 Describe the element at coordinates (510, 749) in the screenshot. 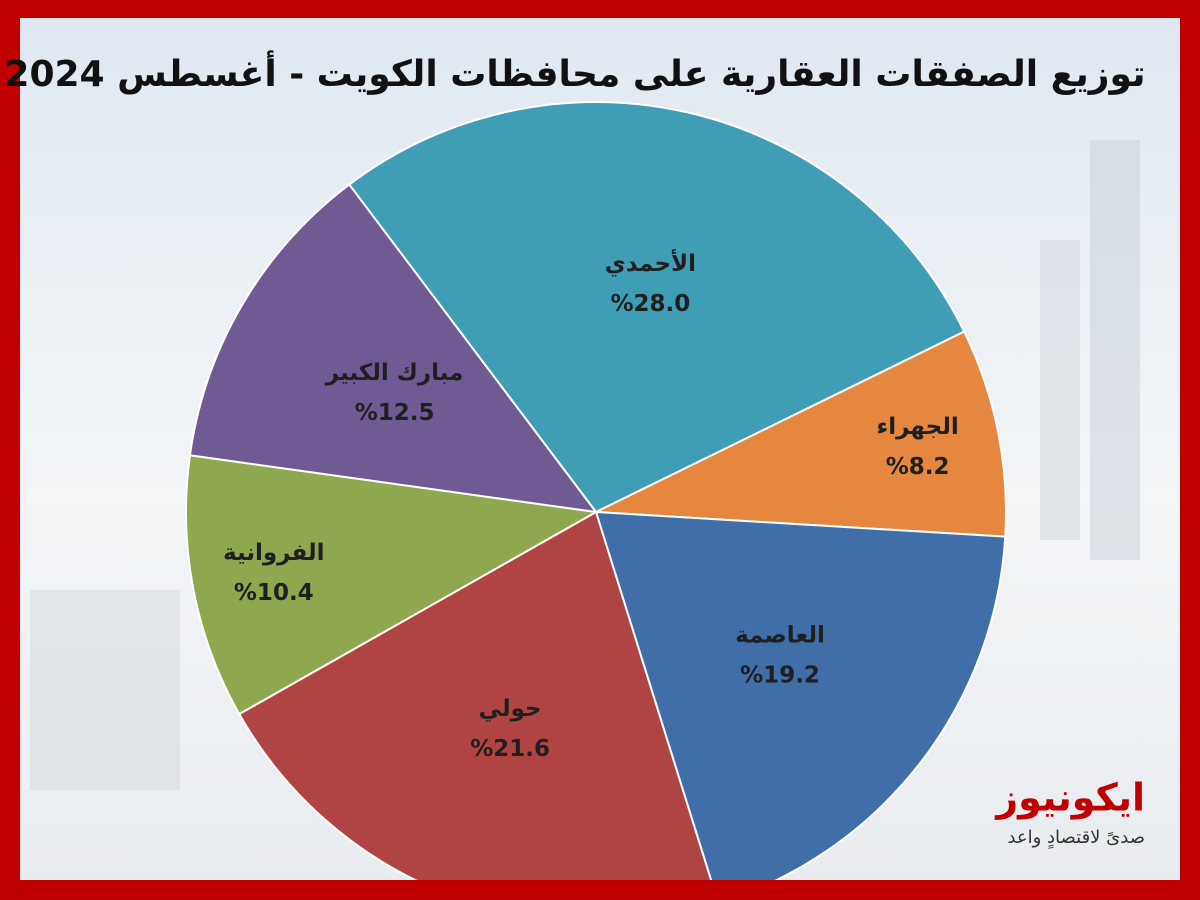

I see `slice-value: %21.6` at that location.